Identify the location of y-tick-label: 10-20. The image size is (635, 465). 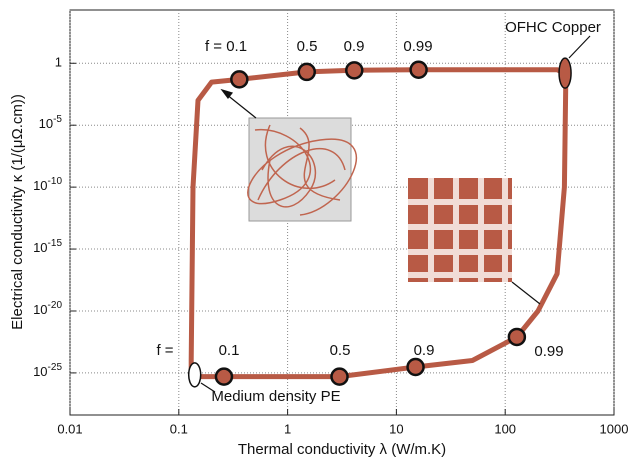
(47, 309).